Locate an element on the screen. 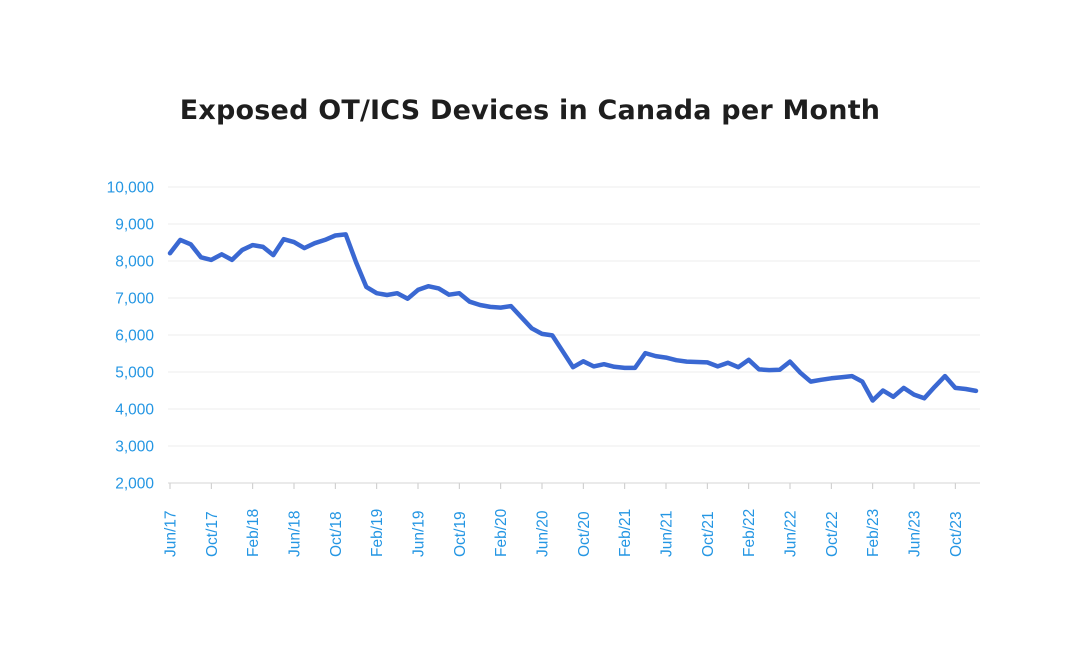  x-axis-tick-label: Oct/19 is located at coordinates (460, 534).